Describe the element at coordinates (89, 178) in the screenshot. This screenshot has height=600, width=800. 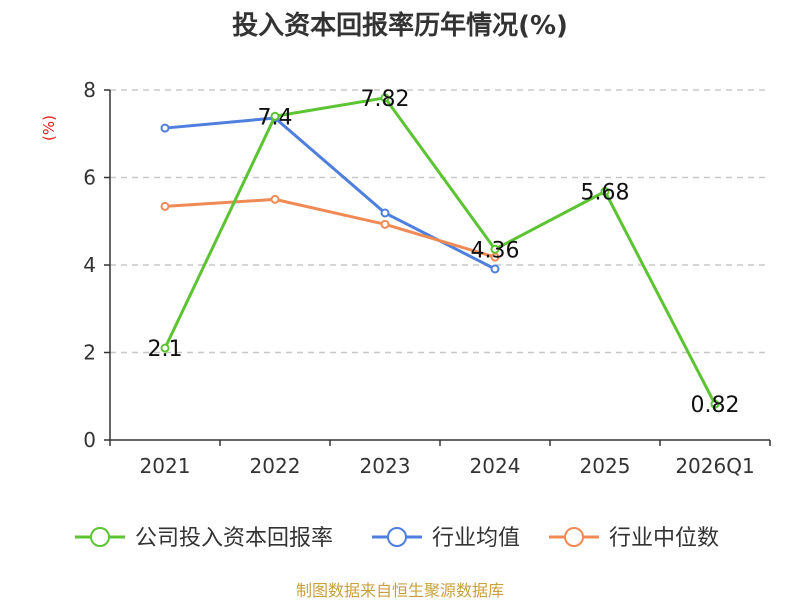
I see `y-tick-label: 6` at that location.